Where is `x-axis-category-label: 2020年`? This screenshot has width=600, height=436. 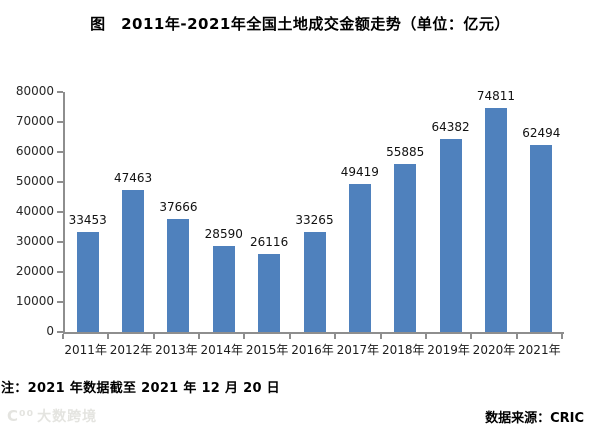 x-axis-category-label: 2020年 is located at coordinates (494, 350).